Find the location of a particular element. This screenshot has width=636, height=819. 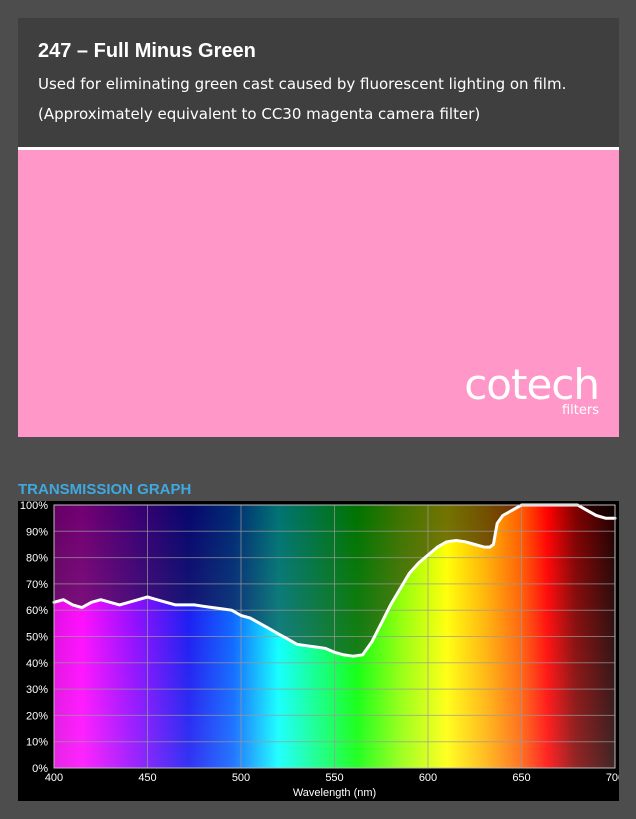

x-tick-label: 550 is located at coordinates (334, 778).